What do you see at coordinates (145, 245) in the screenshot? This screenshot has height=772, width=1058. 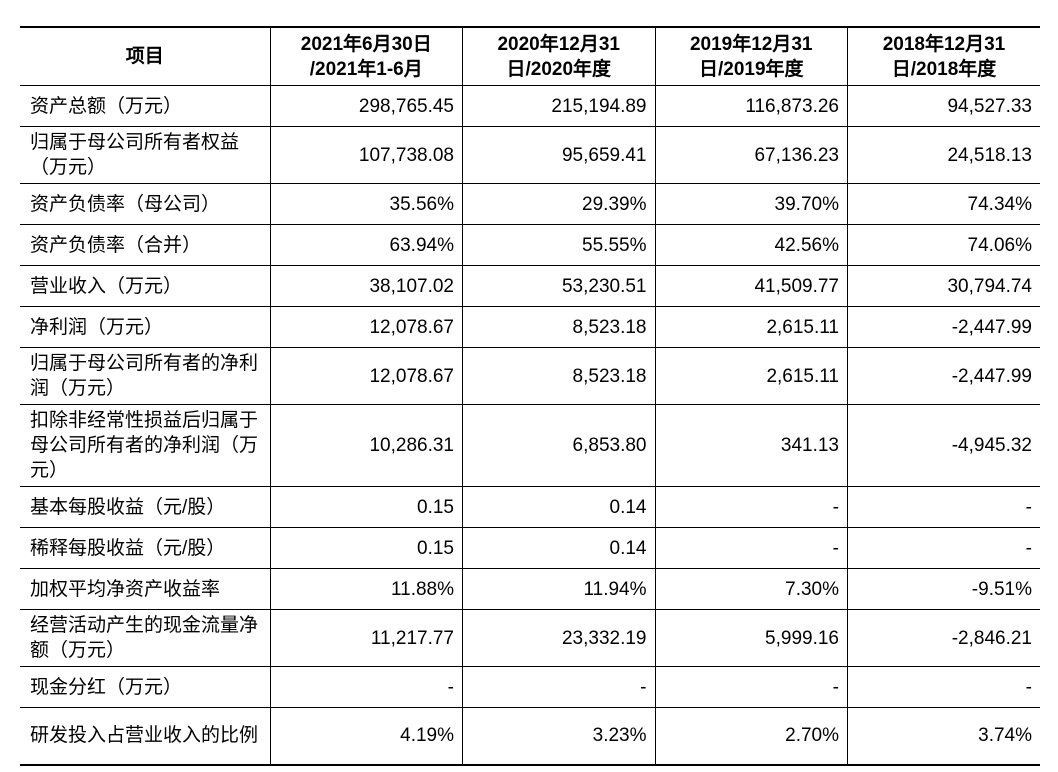 I see `row-label: 资产负债率（合并）` at bounding box center [145, 245].